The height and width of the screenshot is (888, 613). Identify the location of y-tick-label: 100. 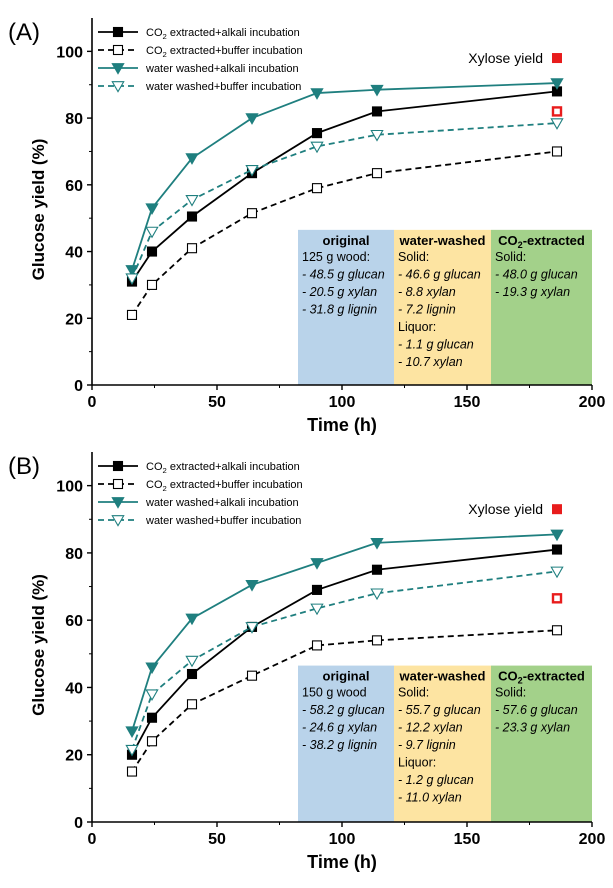
(69, 52).